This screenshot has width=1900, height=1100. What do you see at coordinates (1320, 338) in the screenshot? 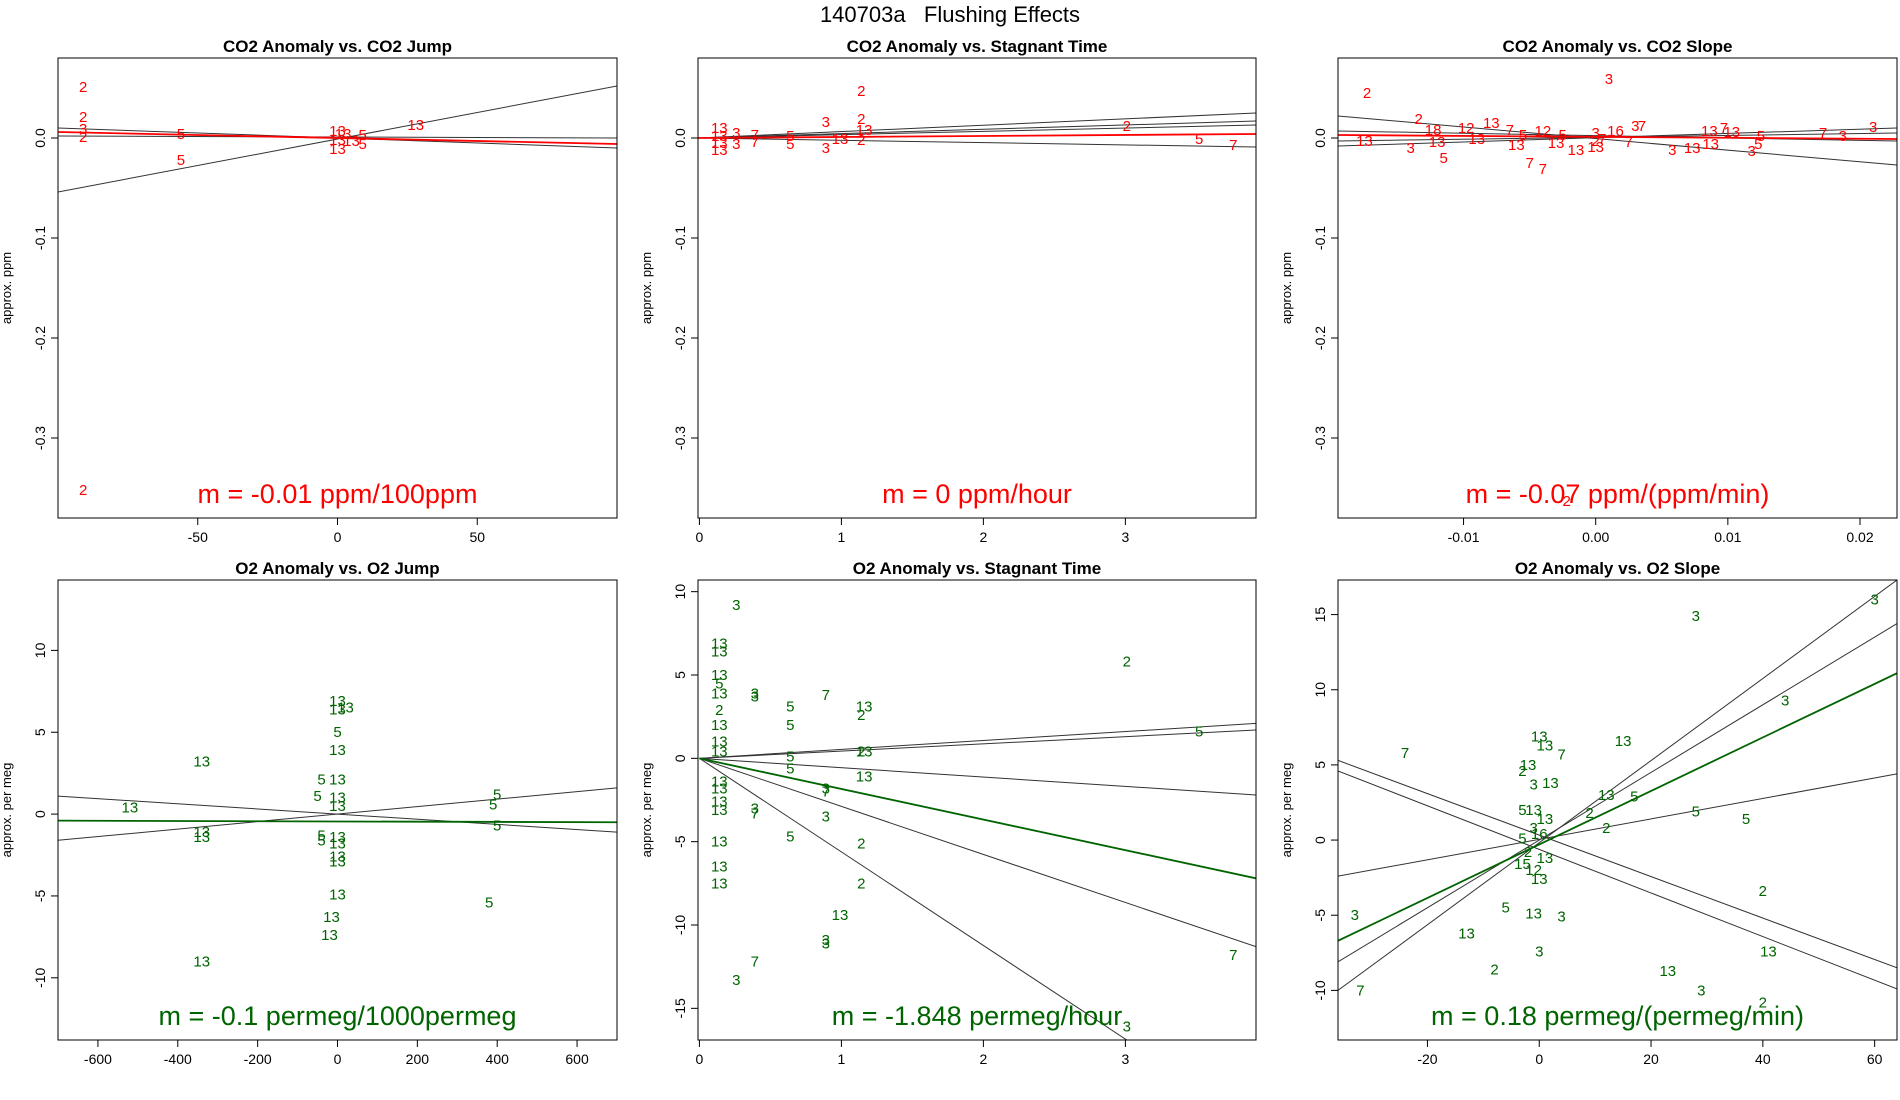
I see `y-tick-label: -0.2` at bounding box center [1320, 338].